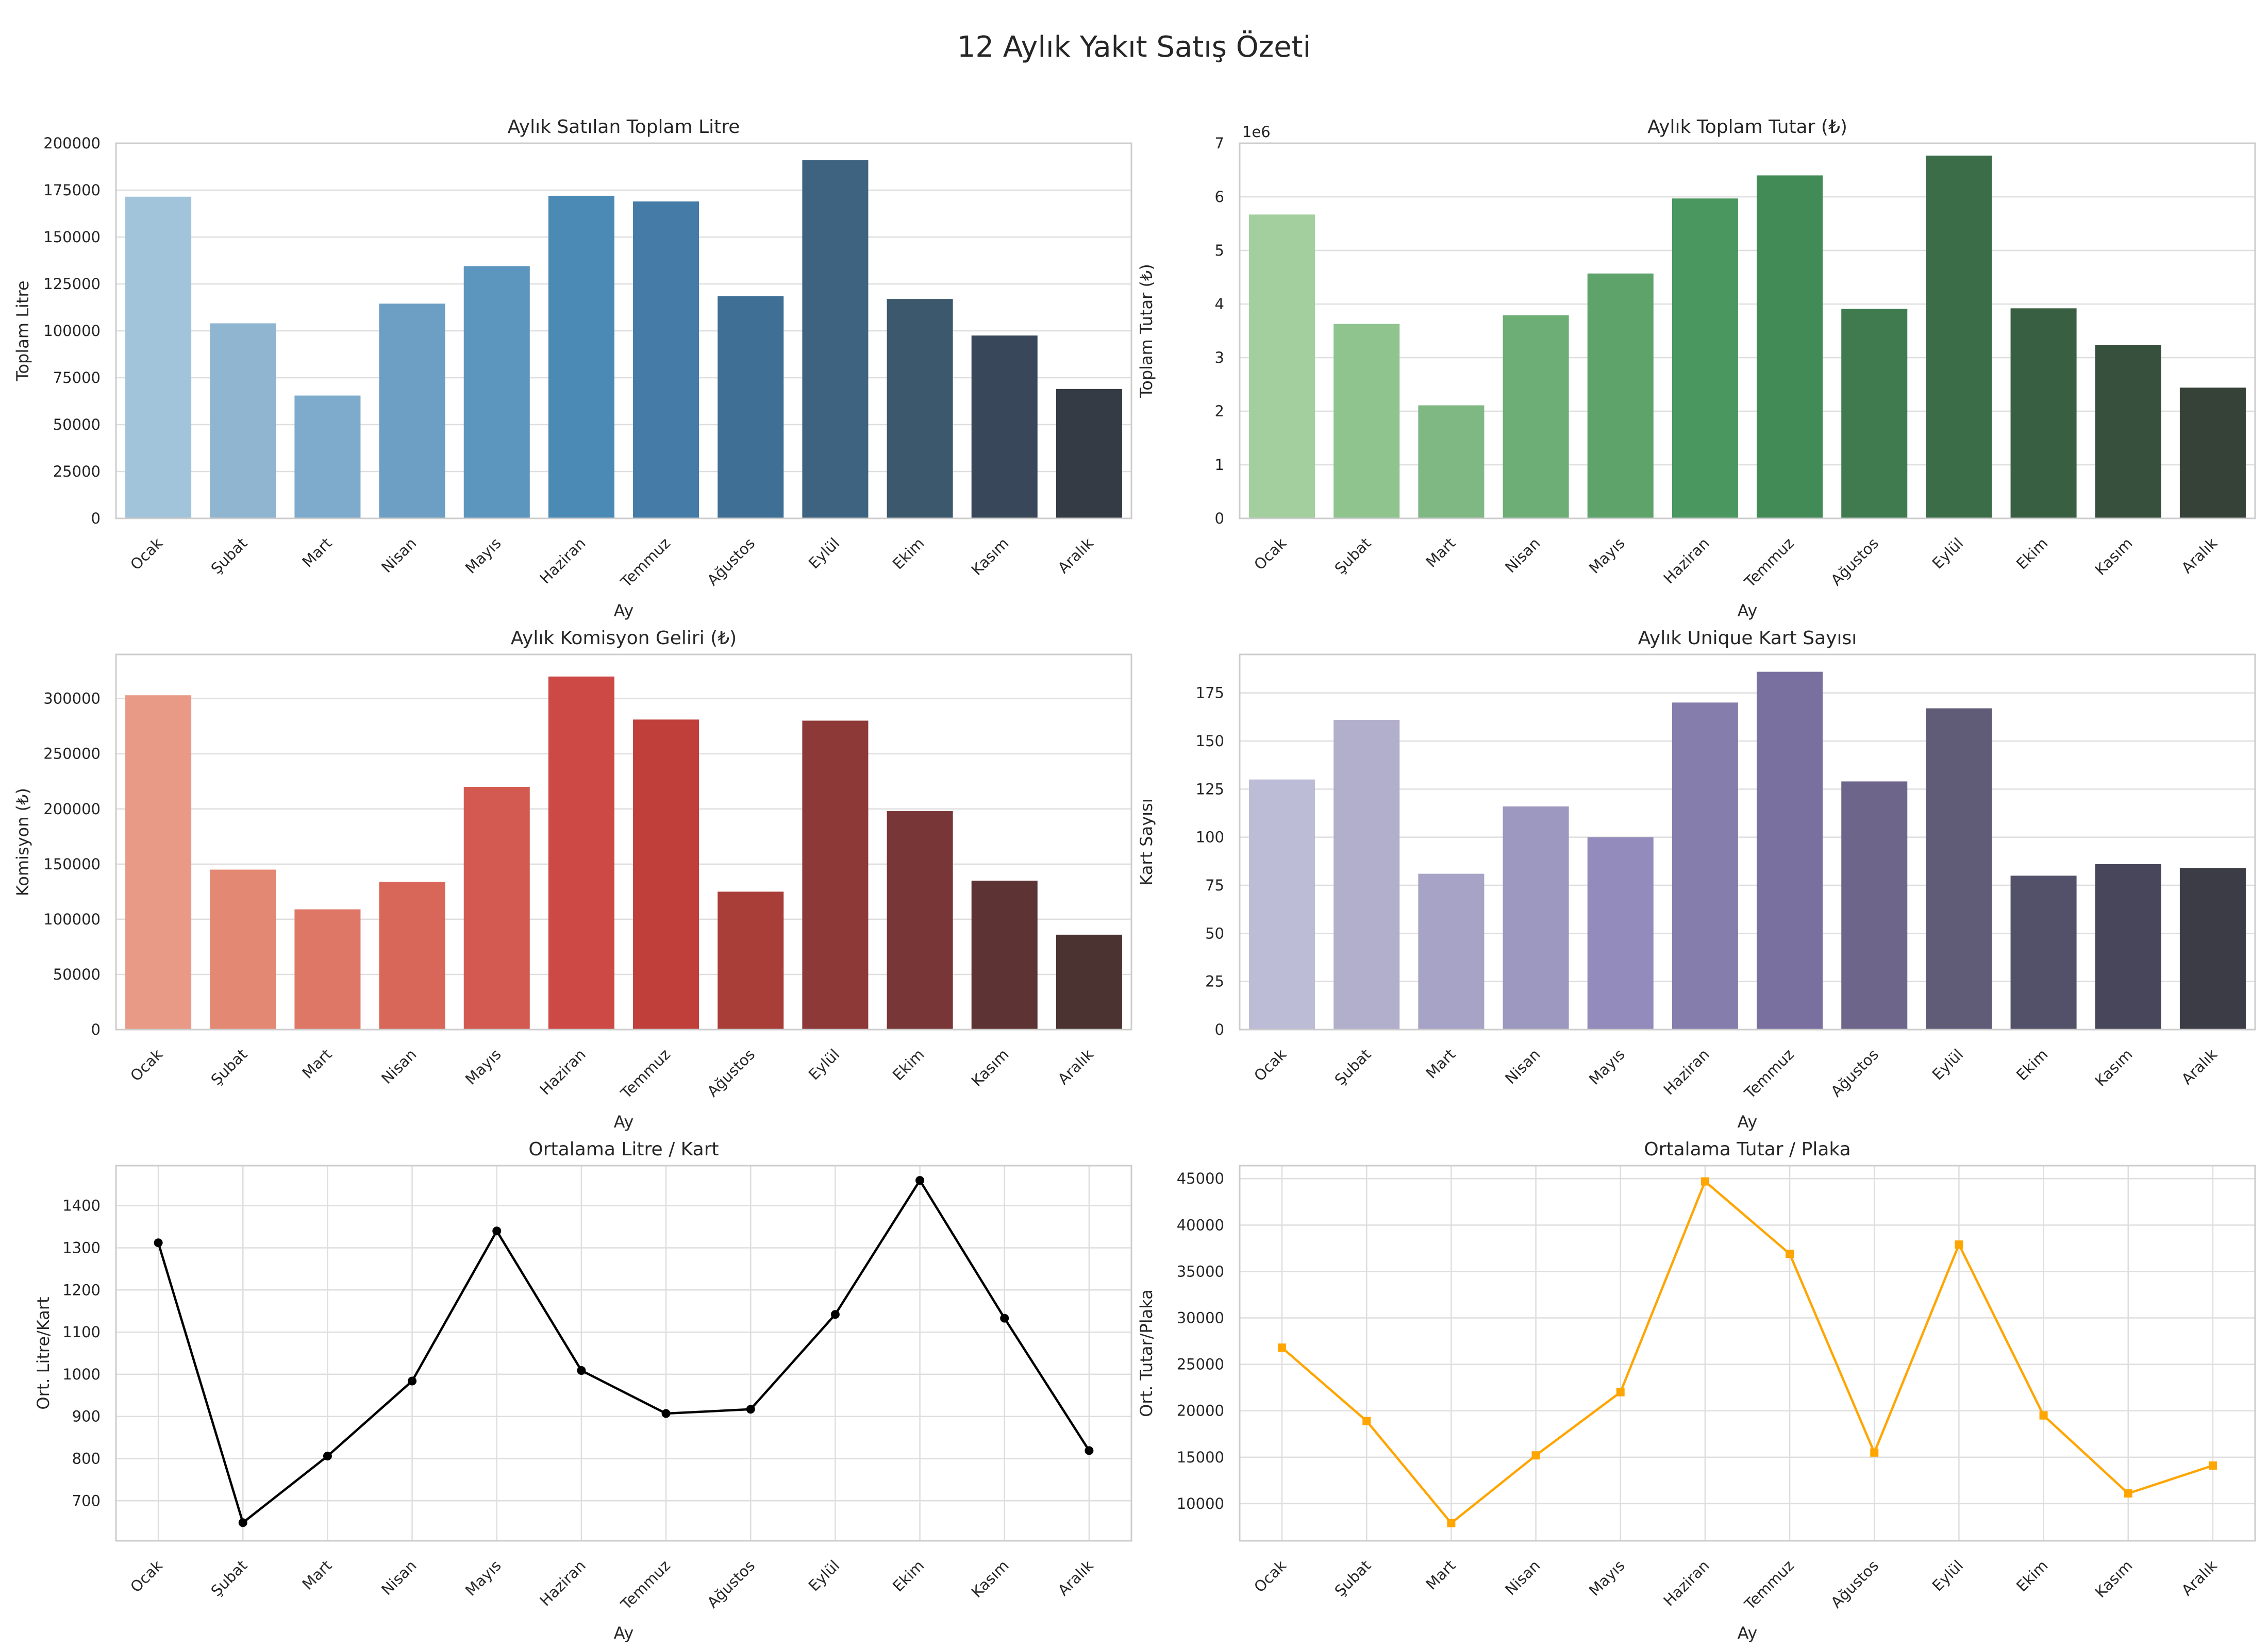 The image size is (2268, 1649). I want to click on y-tick-label: 1100, so click(81, 1332).